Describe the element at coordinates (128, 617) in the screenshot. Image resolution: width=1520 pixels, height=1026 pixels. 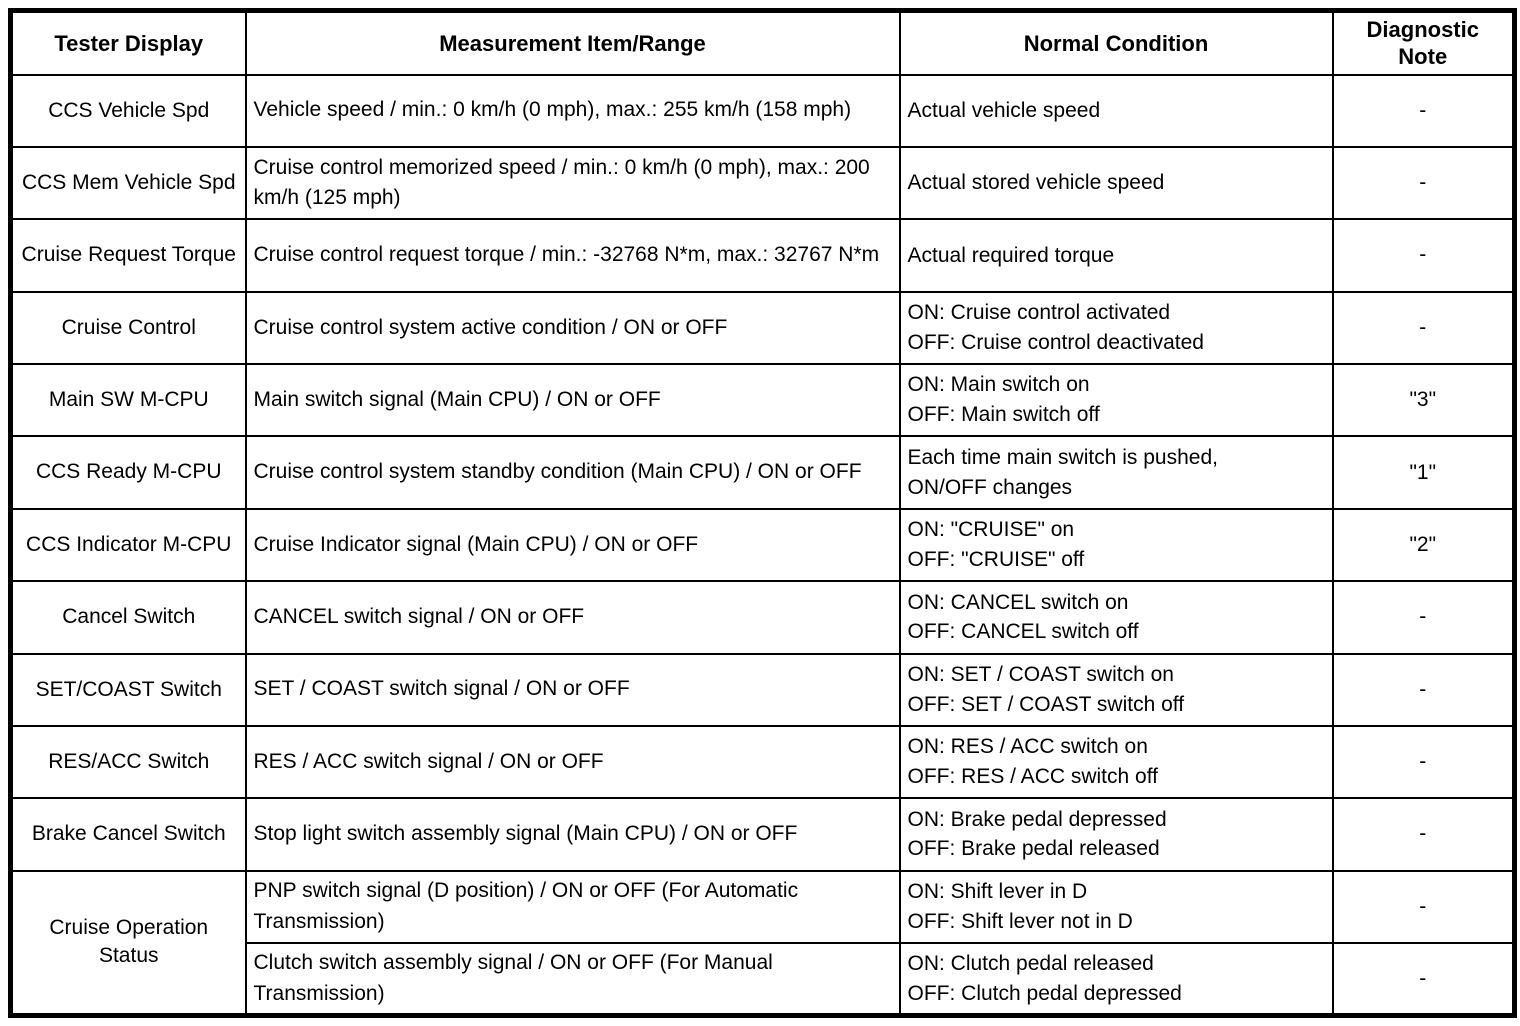
I see `tester-display-cell: Cancel Switch` at that location.